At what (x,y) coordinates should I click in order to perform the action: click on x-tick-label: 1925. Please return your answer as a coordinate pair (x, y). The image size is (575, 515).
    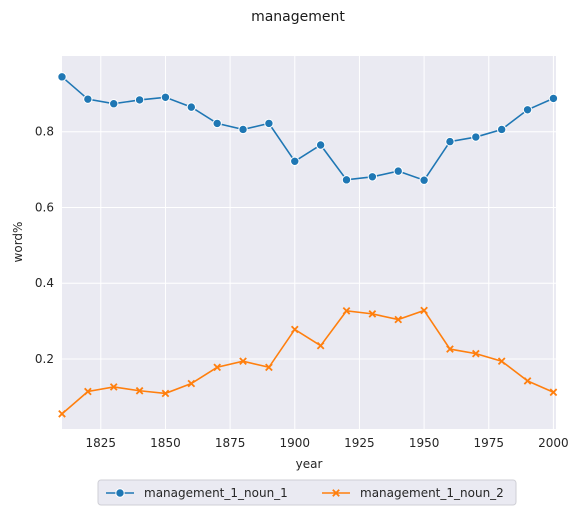
    Looking at the image, I should click on (359, 443).